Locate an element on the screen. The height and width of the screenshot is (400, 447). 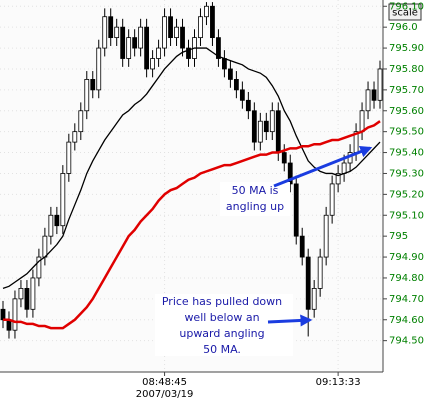
y-tick-label: 794.50 is located at coordinates (406, 341).